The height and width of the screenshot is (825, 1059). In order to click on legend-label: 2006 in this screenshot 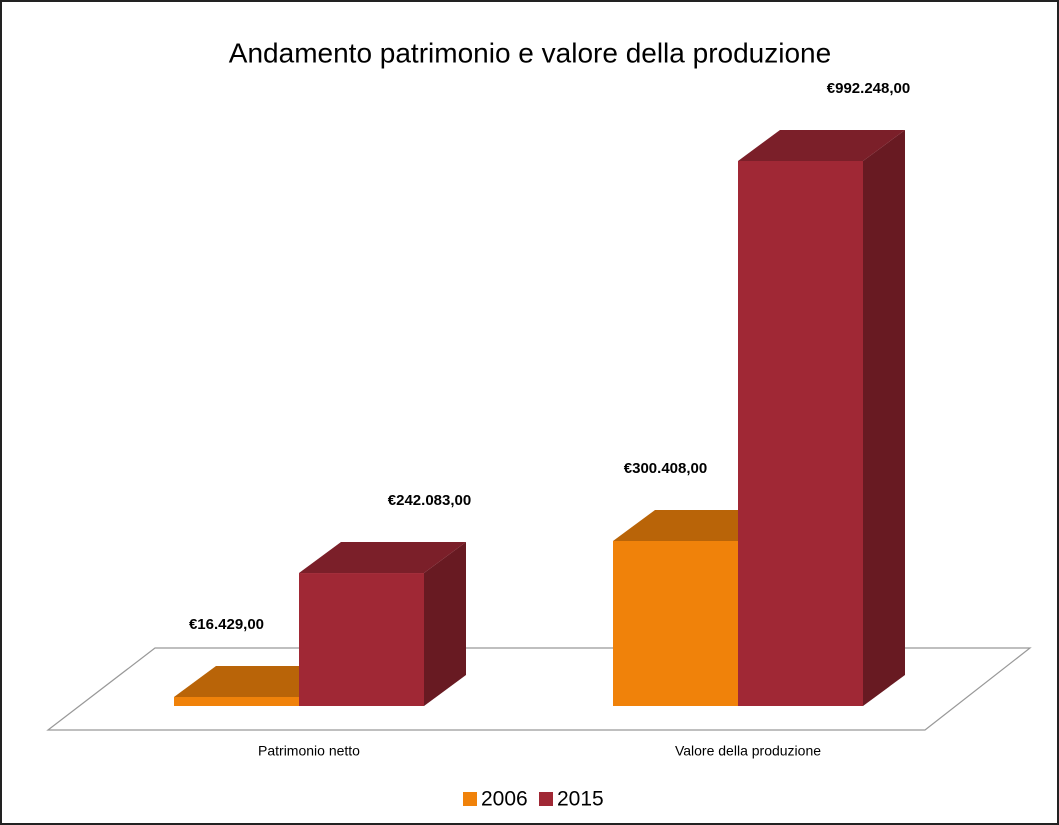, I will do `click(504, 799)`.